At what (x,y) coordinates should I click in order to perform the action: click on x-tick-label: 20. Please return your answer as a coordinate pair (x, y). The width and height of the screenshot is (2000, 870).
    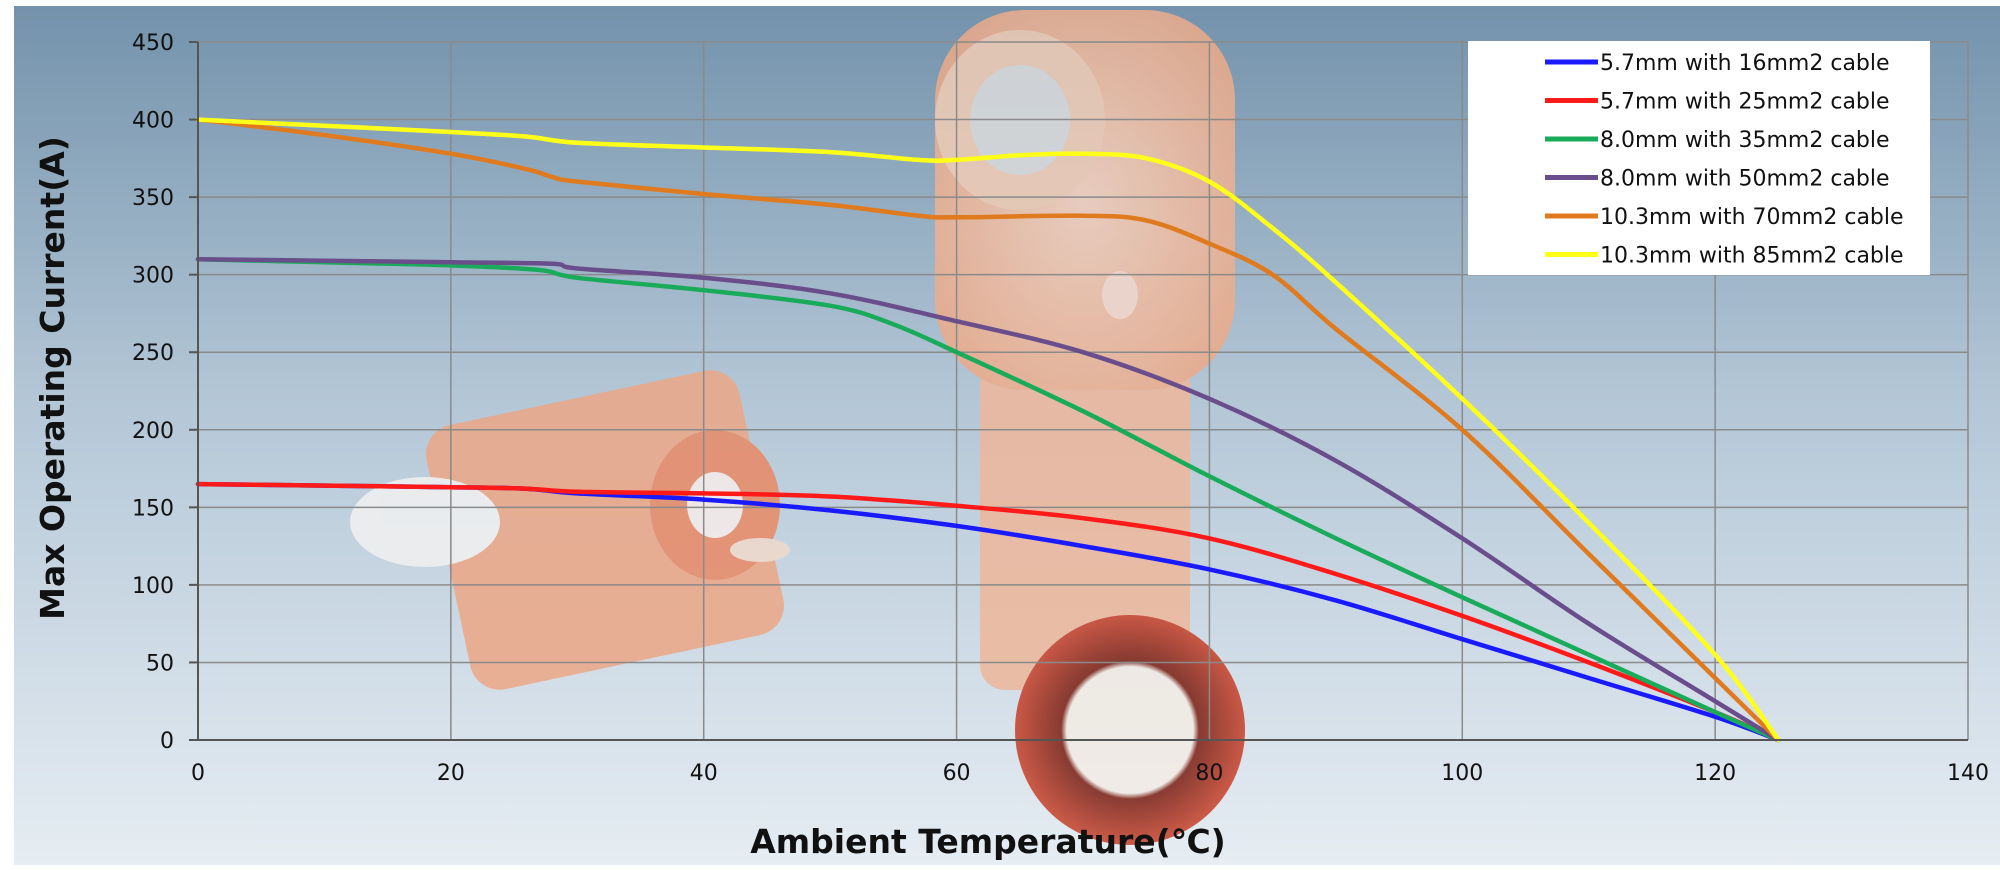
    Looking at the image, I should click on (451, 773).